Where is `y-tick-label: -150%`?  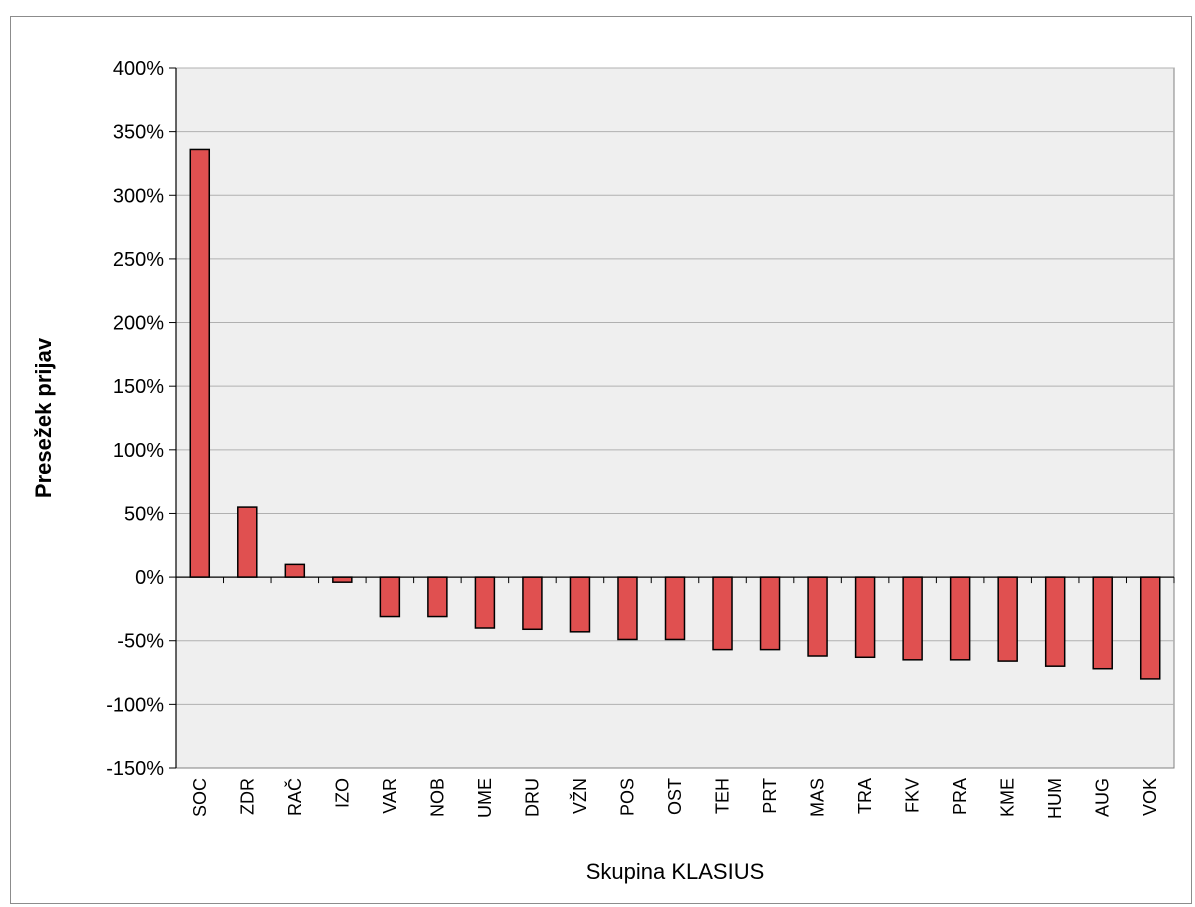 y-tick-label: -150% is located at coordinates (135, 769).